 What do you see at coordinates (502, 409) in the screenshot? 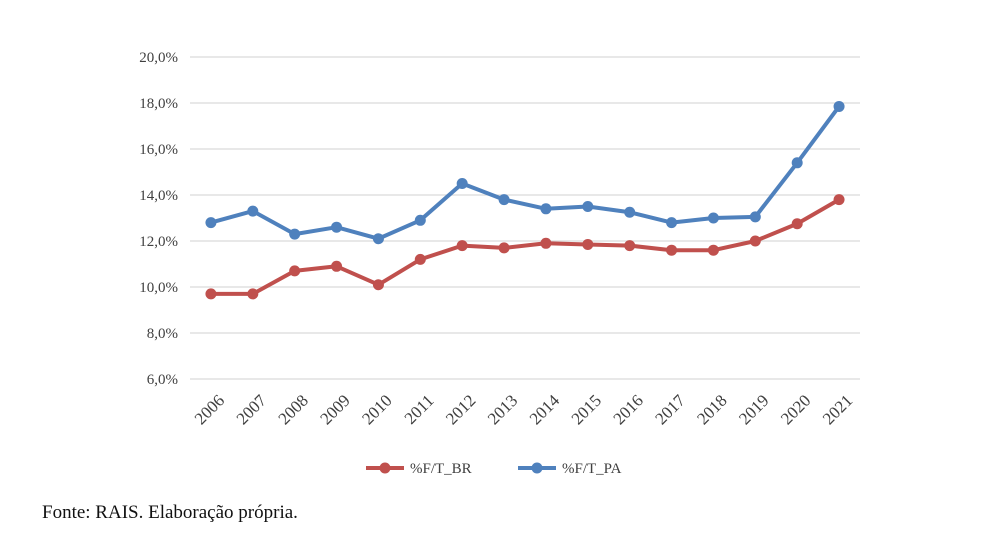
I see `x-tick-label: 2013` at bounding box center [502, 409].